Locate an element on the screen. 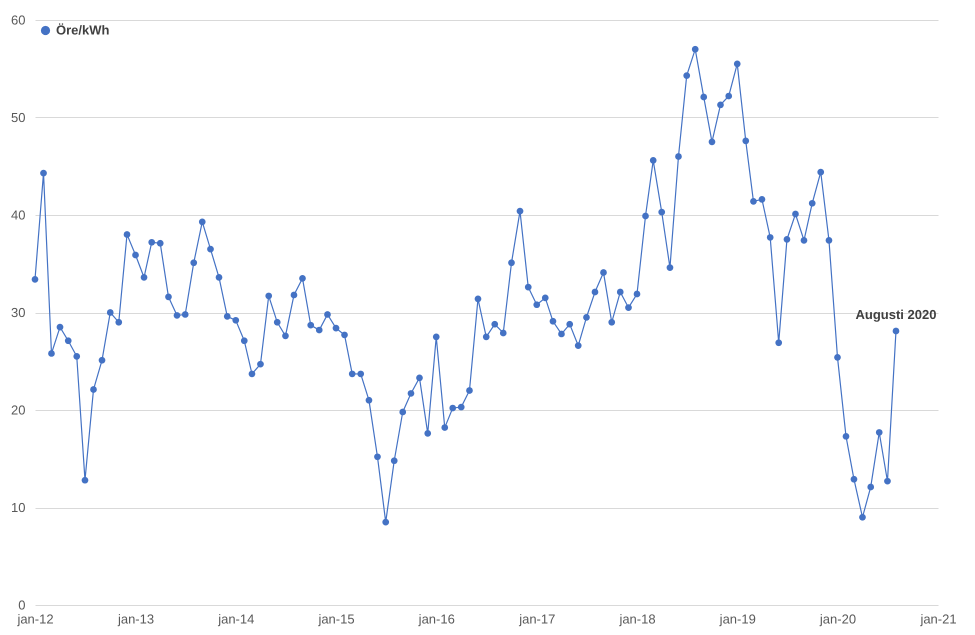  x-tick-label: jan-13 is located at coordinates (135, 619).